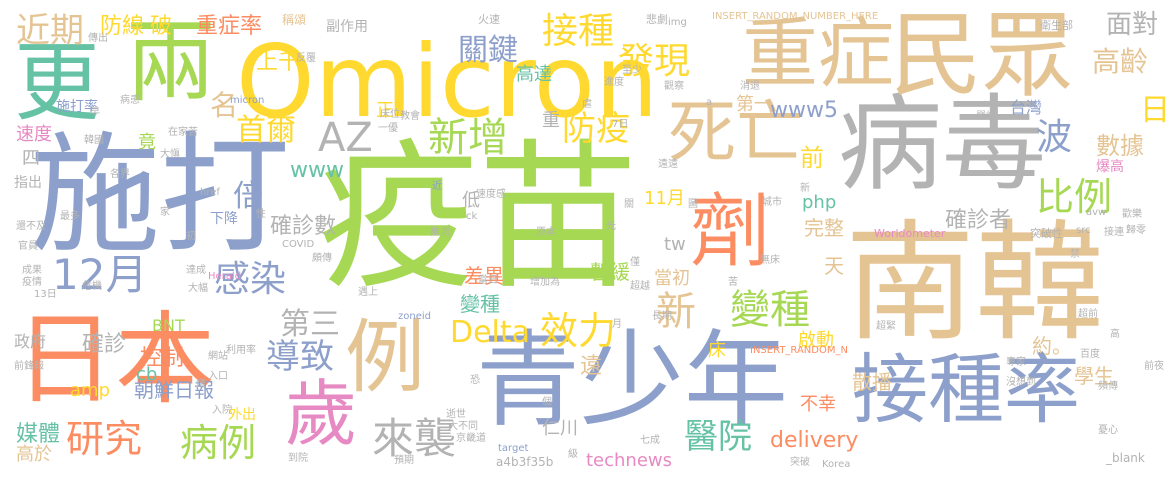 The image size is (1175, 482). Describe the element at coordinates (414, 316) in the screenshot. I see `word: zoneid` at that location.